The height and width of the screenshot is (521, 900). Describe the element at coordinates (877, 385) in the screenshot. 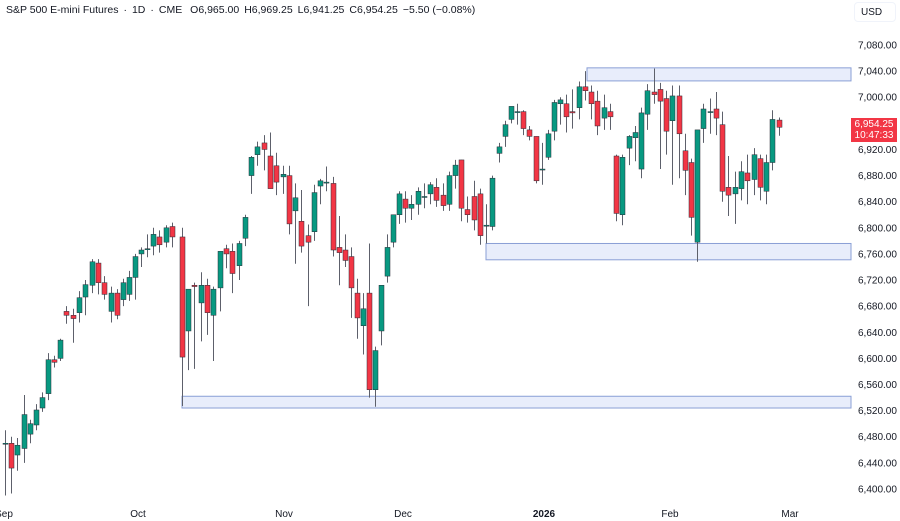

I see `price-tick: 6,560.00` at that location.